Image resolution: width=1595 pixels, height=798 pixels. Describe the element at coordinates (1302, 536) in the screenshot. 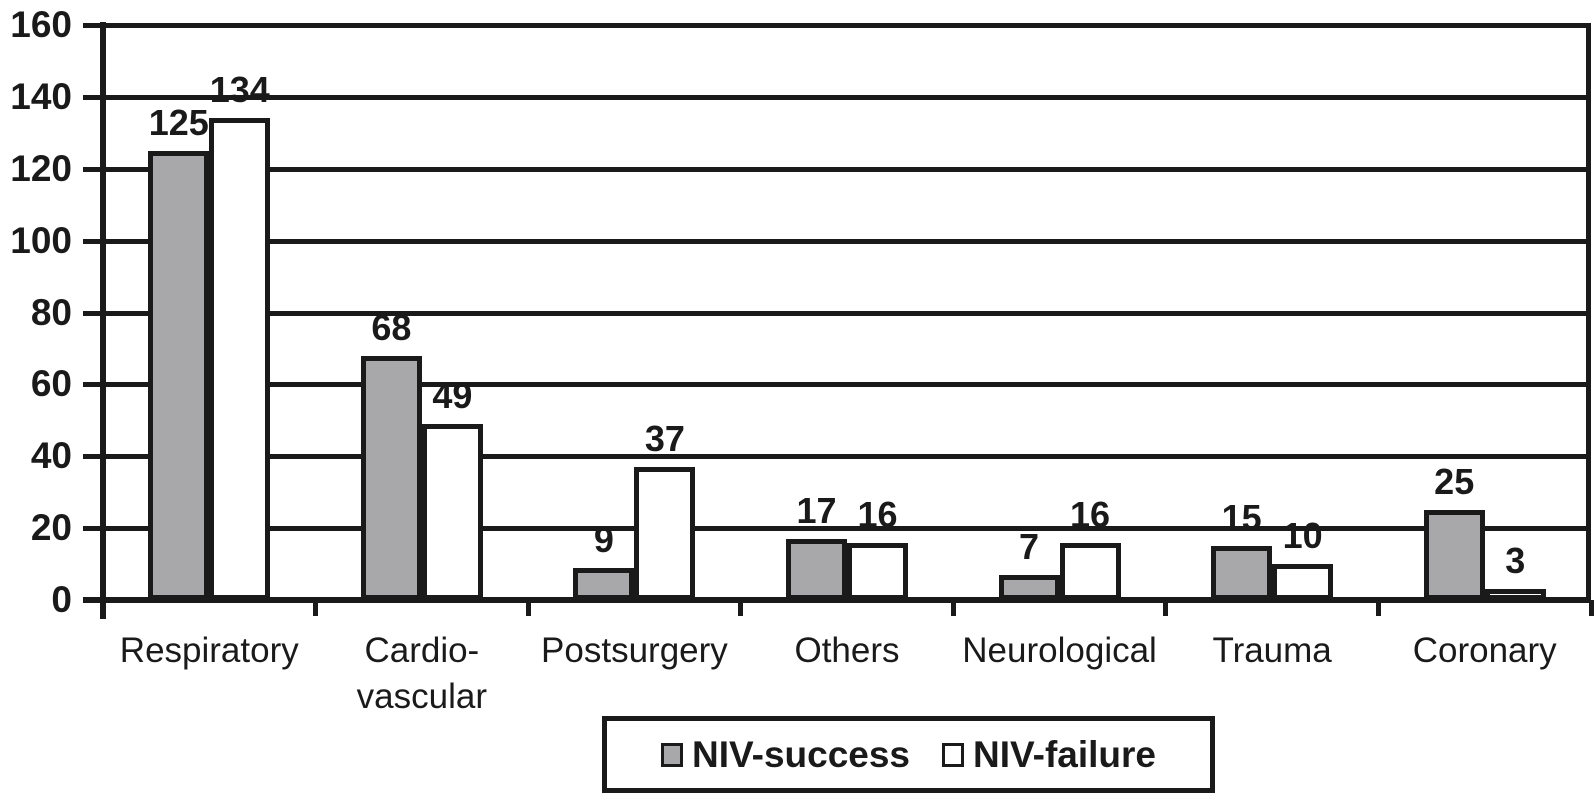

I see `bar-label-niv-failure-trauma: 10` at that location.